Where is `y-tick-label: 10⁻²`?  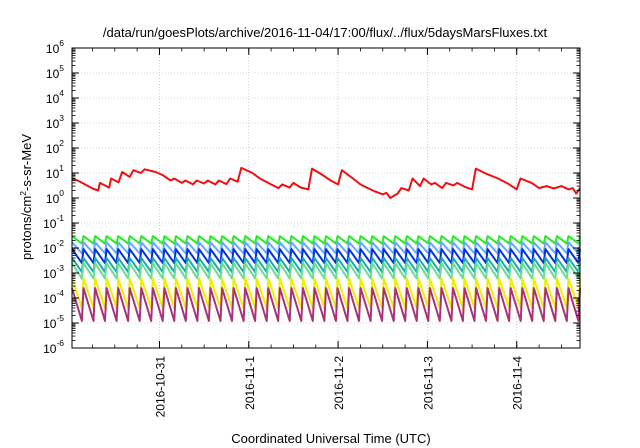 y-tick-label: 10⁻² is located at coordinates (53, 247).